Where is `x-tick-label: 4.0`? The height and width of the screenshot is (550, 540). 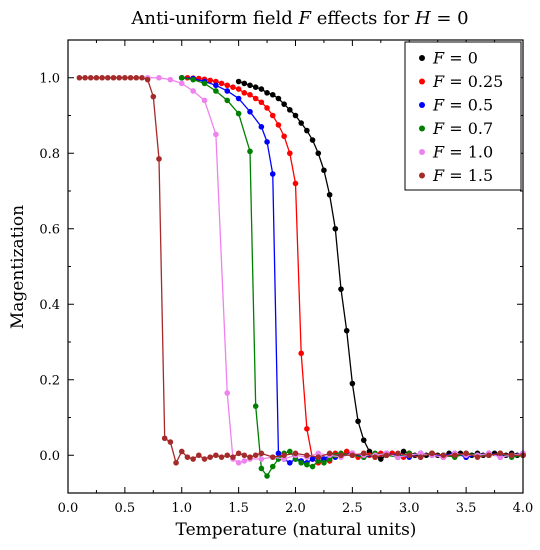
x-tick-label: 4.0 is located at coordinates (523, 508).